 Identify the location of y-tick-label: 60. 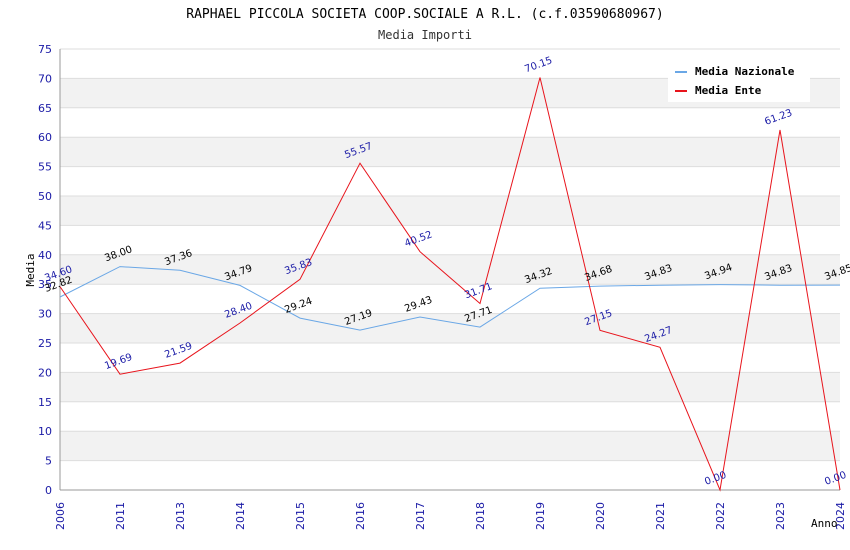
(45, 137).